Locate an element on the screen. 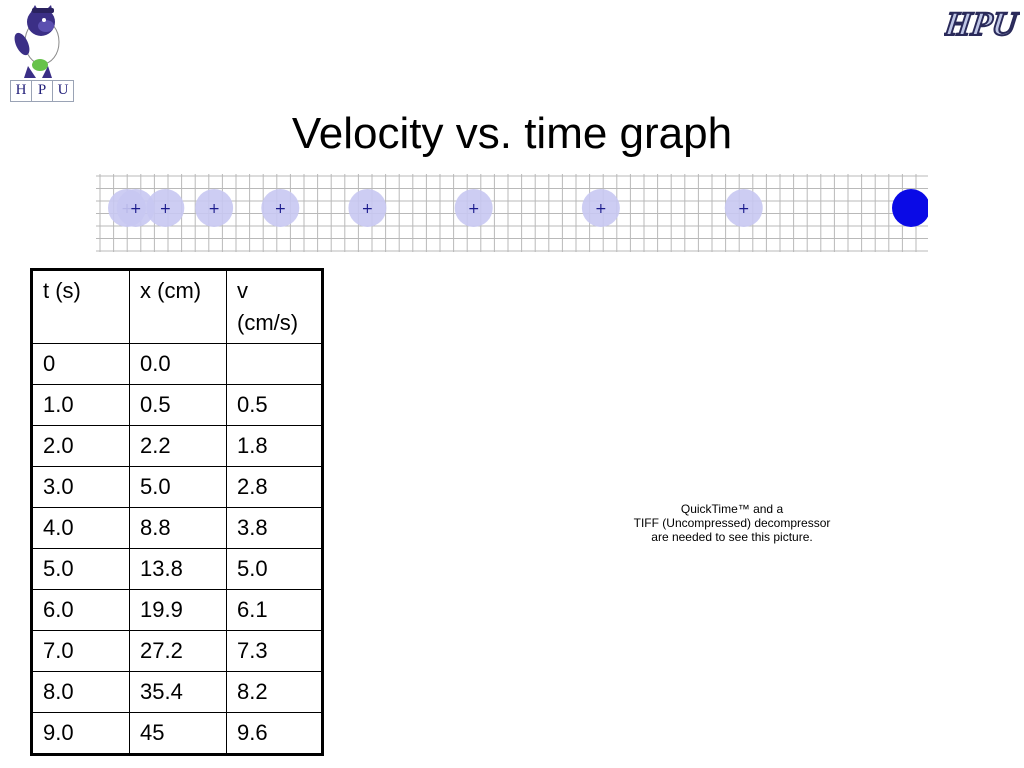  cell-velocity: 2.8 is located at coordinates (274, 487).